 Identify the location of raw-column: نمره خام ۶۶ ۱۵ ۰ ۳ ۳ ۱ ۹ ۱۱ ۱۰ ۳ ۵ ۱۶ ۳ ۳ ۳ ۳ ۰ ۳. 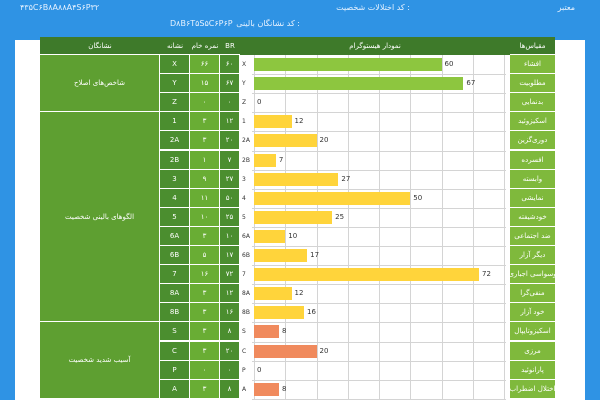
(205, 218).